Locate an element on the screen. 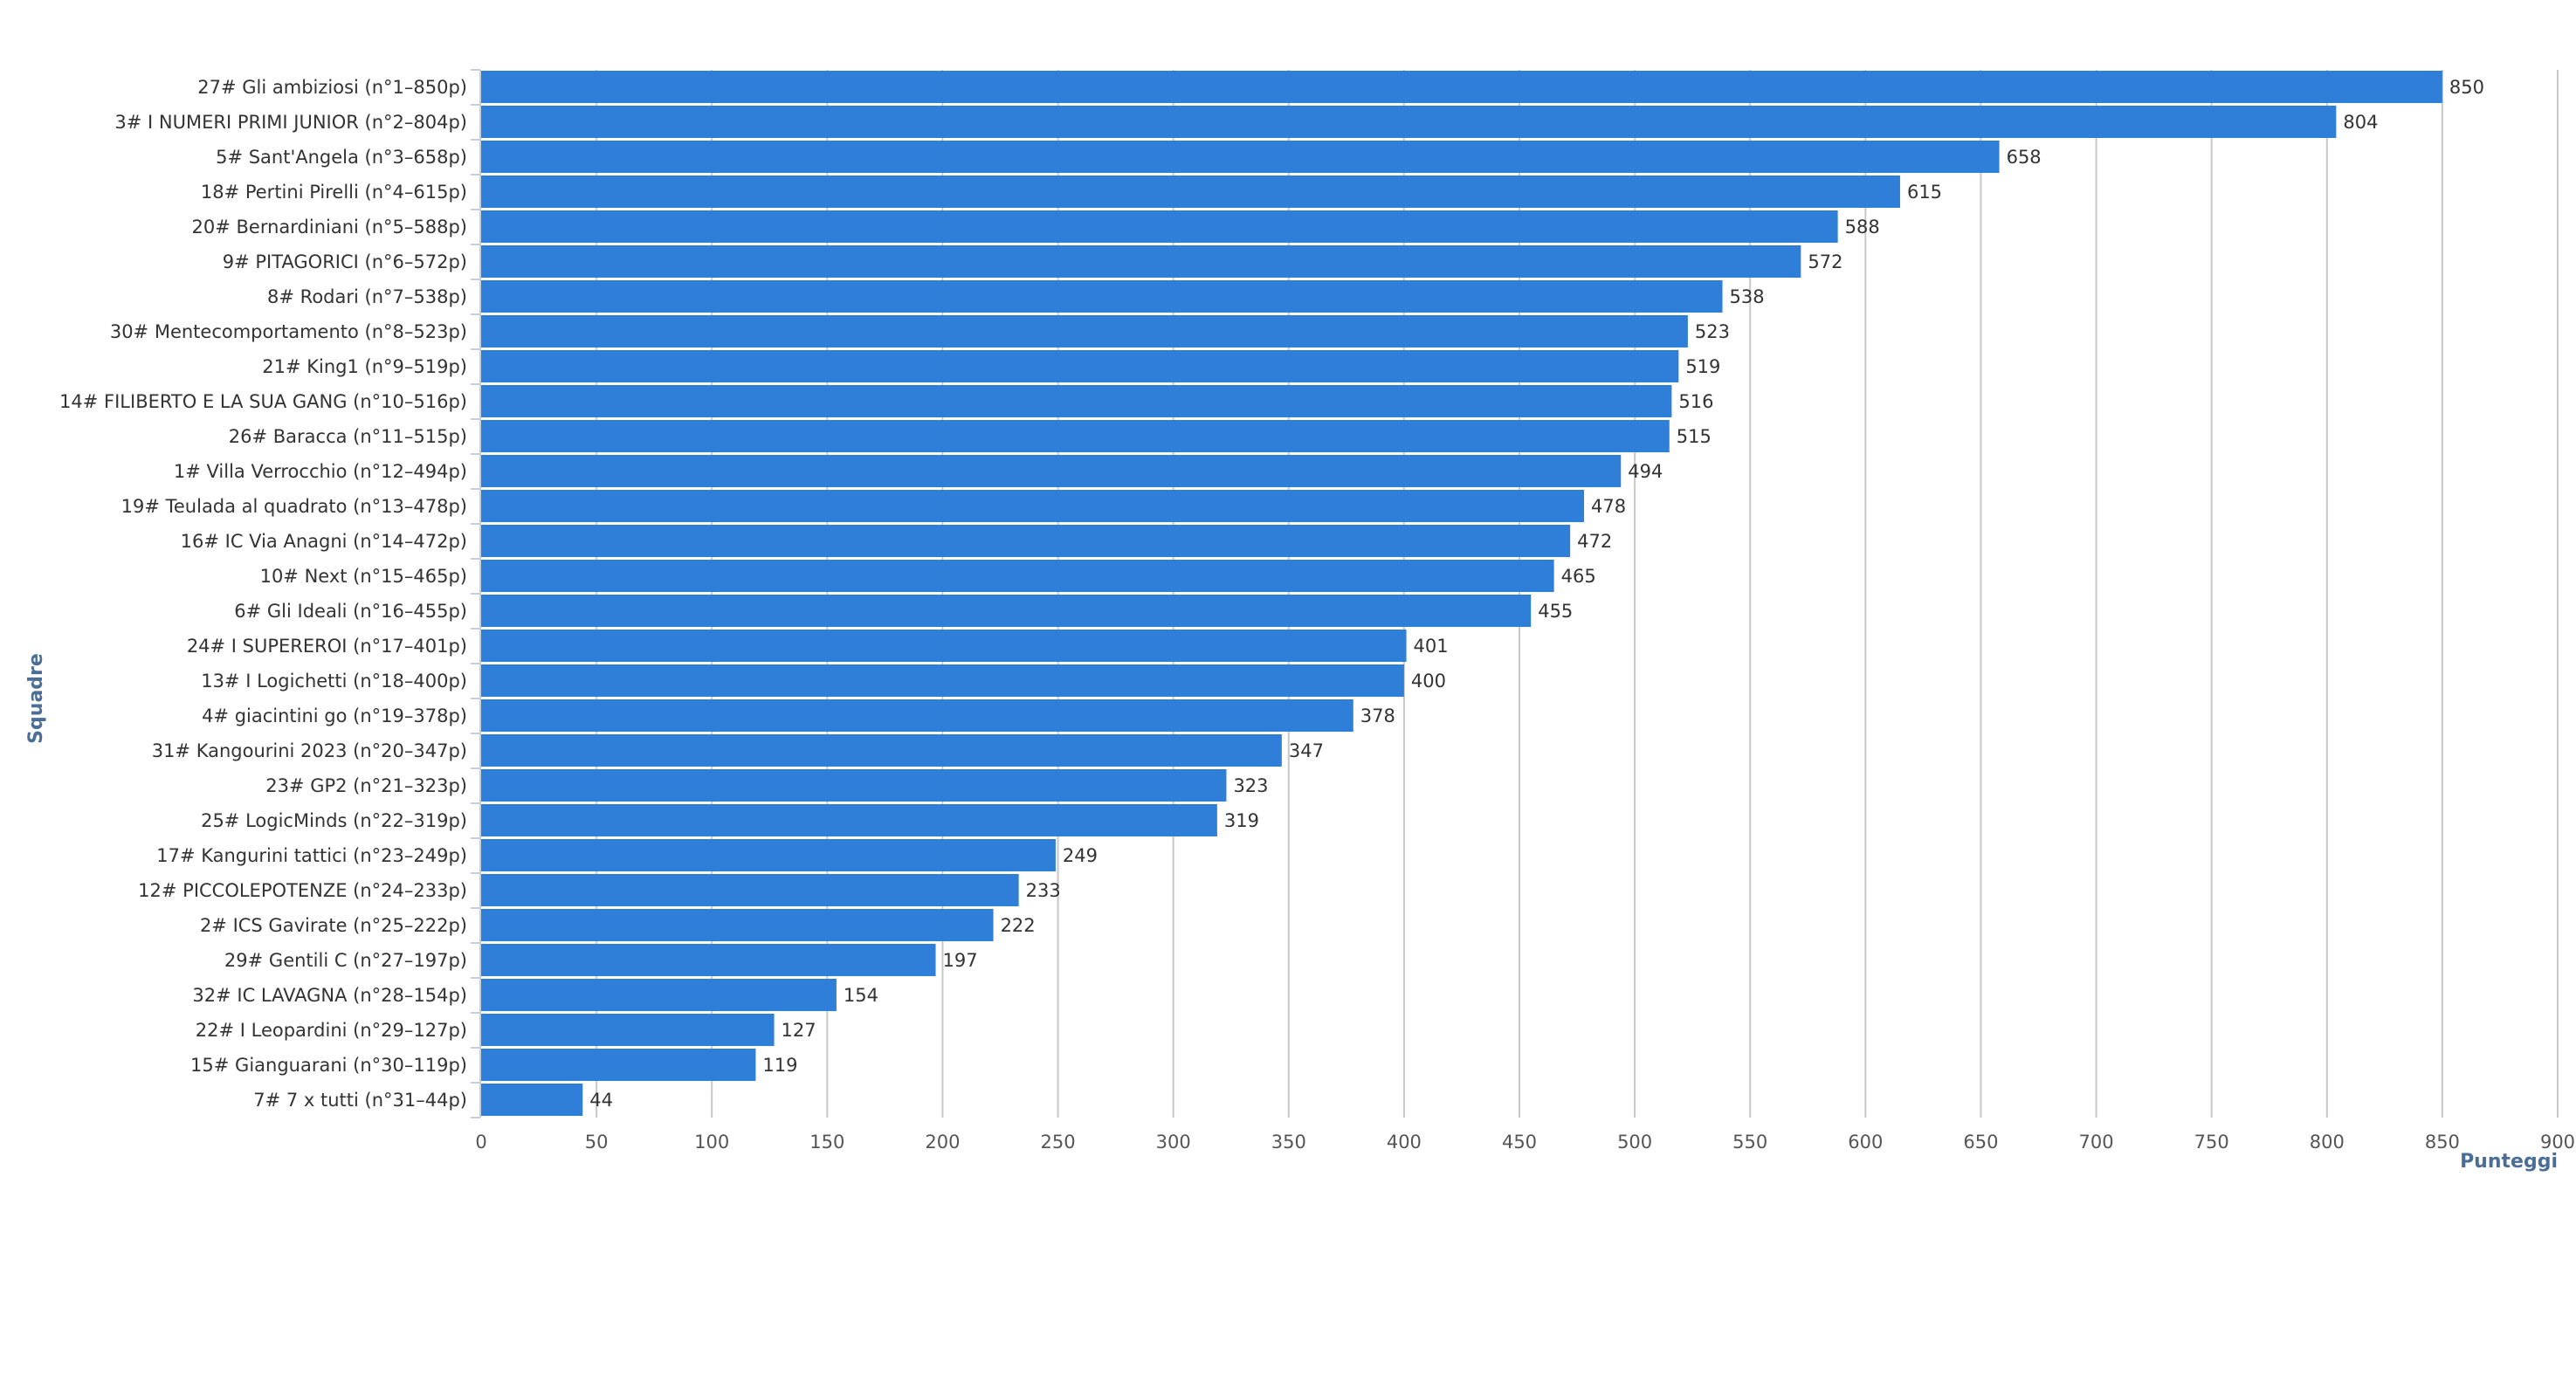 The image size is (2576, 1397). data-label: 197 is located at coordinates (960, 961).